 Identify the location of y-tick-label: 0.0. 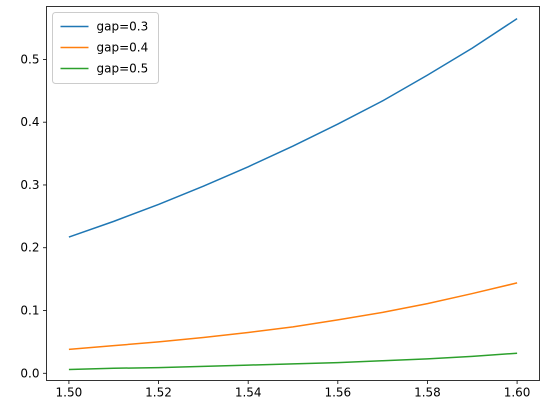
(29, 373).